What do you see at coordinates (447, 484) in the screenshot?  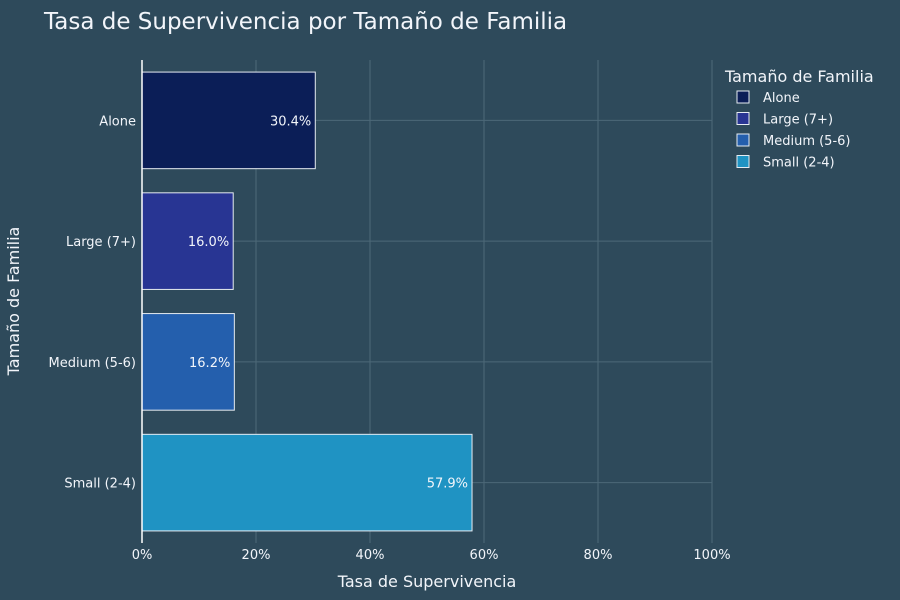 I see `bar-data-label: 57.9%` at bounding box center [447, 484].